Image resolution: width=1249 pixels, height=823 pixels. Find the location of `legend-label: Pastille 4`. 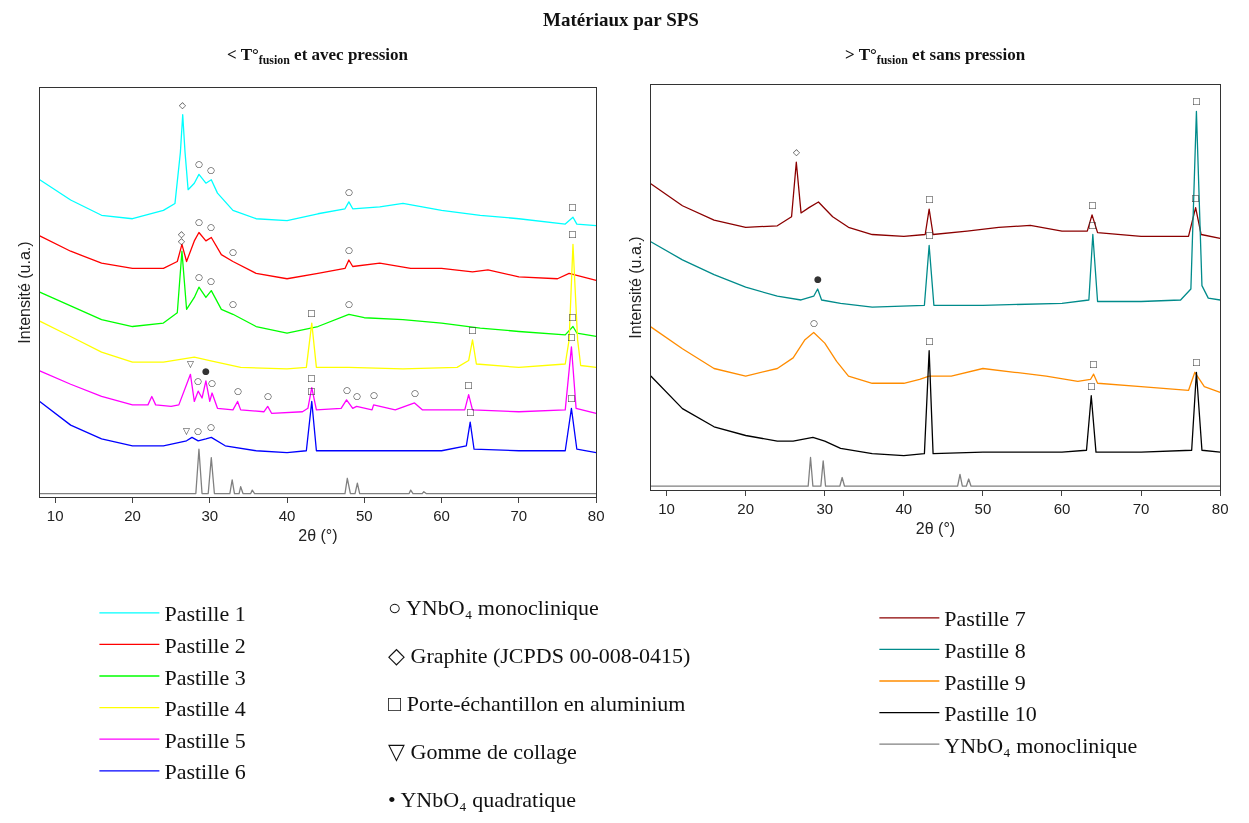

legend-label: Pastille 4 is located at coordinates (205, 709).